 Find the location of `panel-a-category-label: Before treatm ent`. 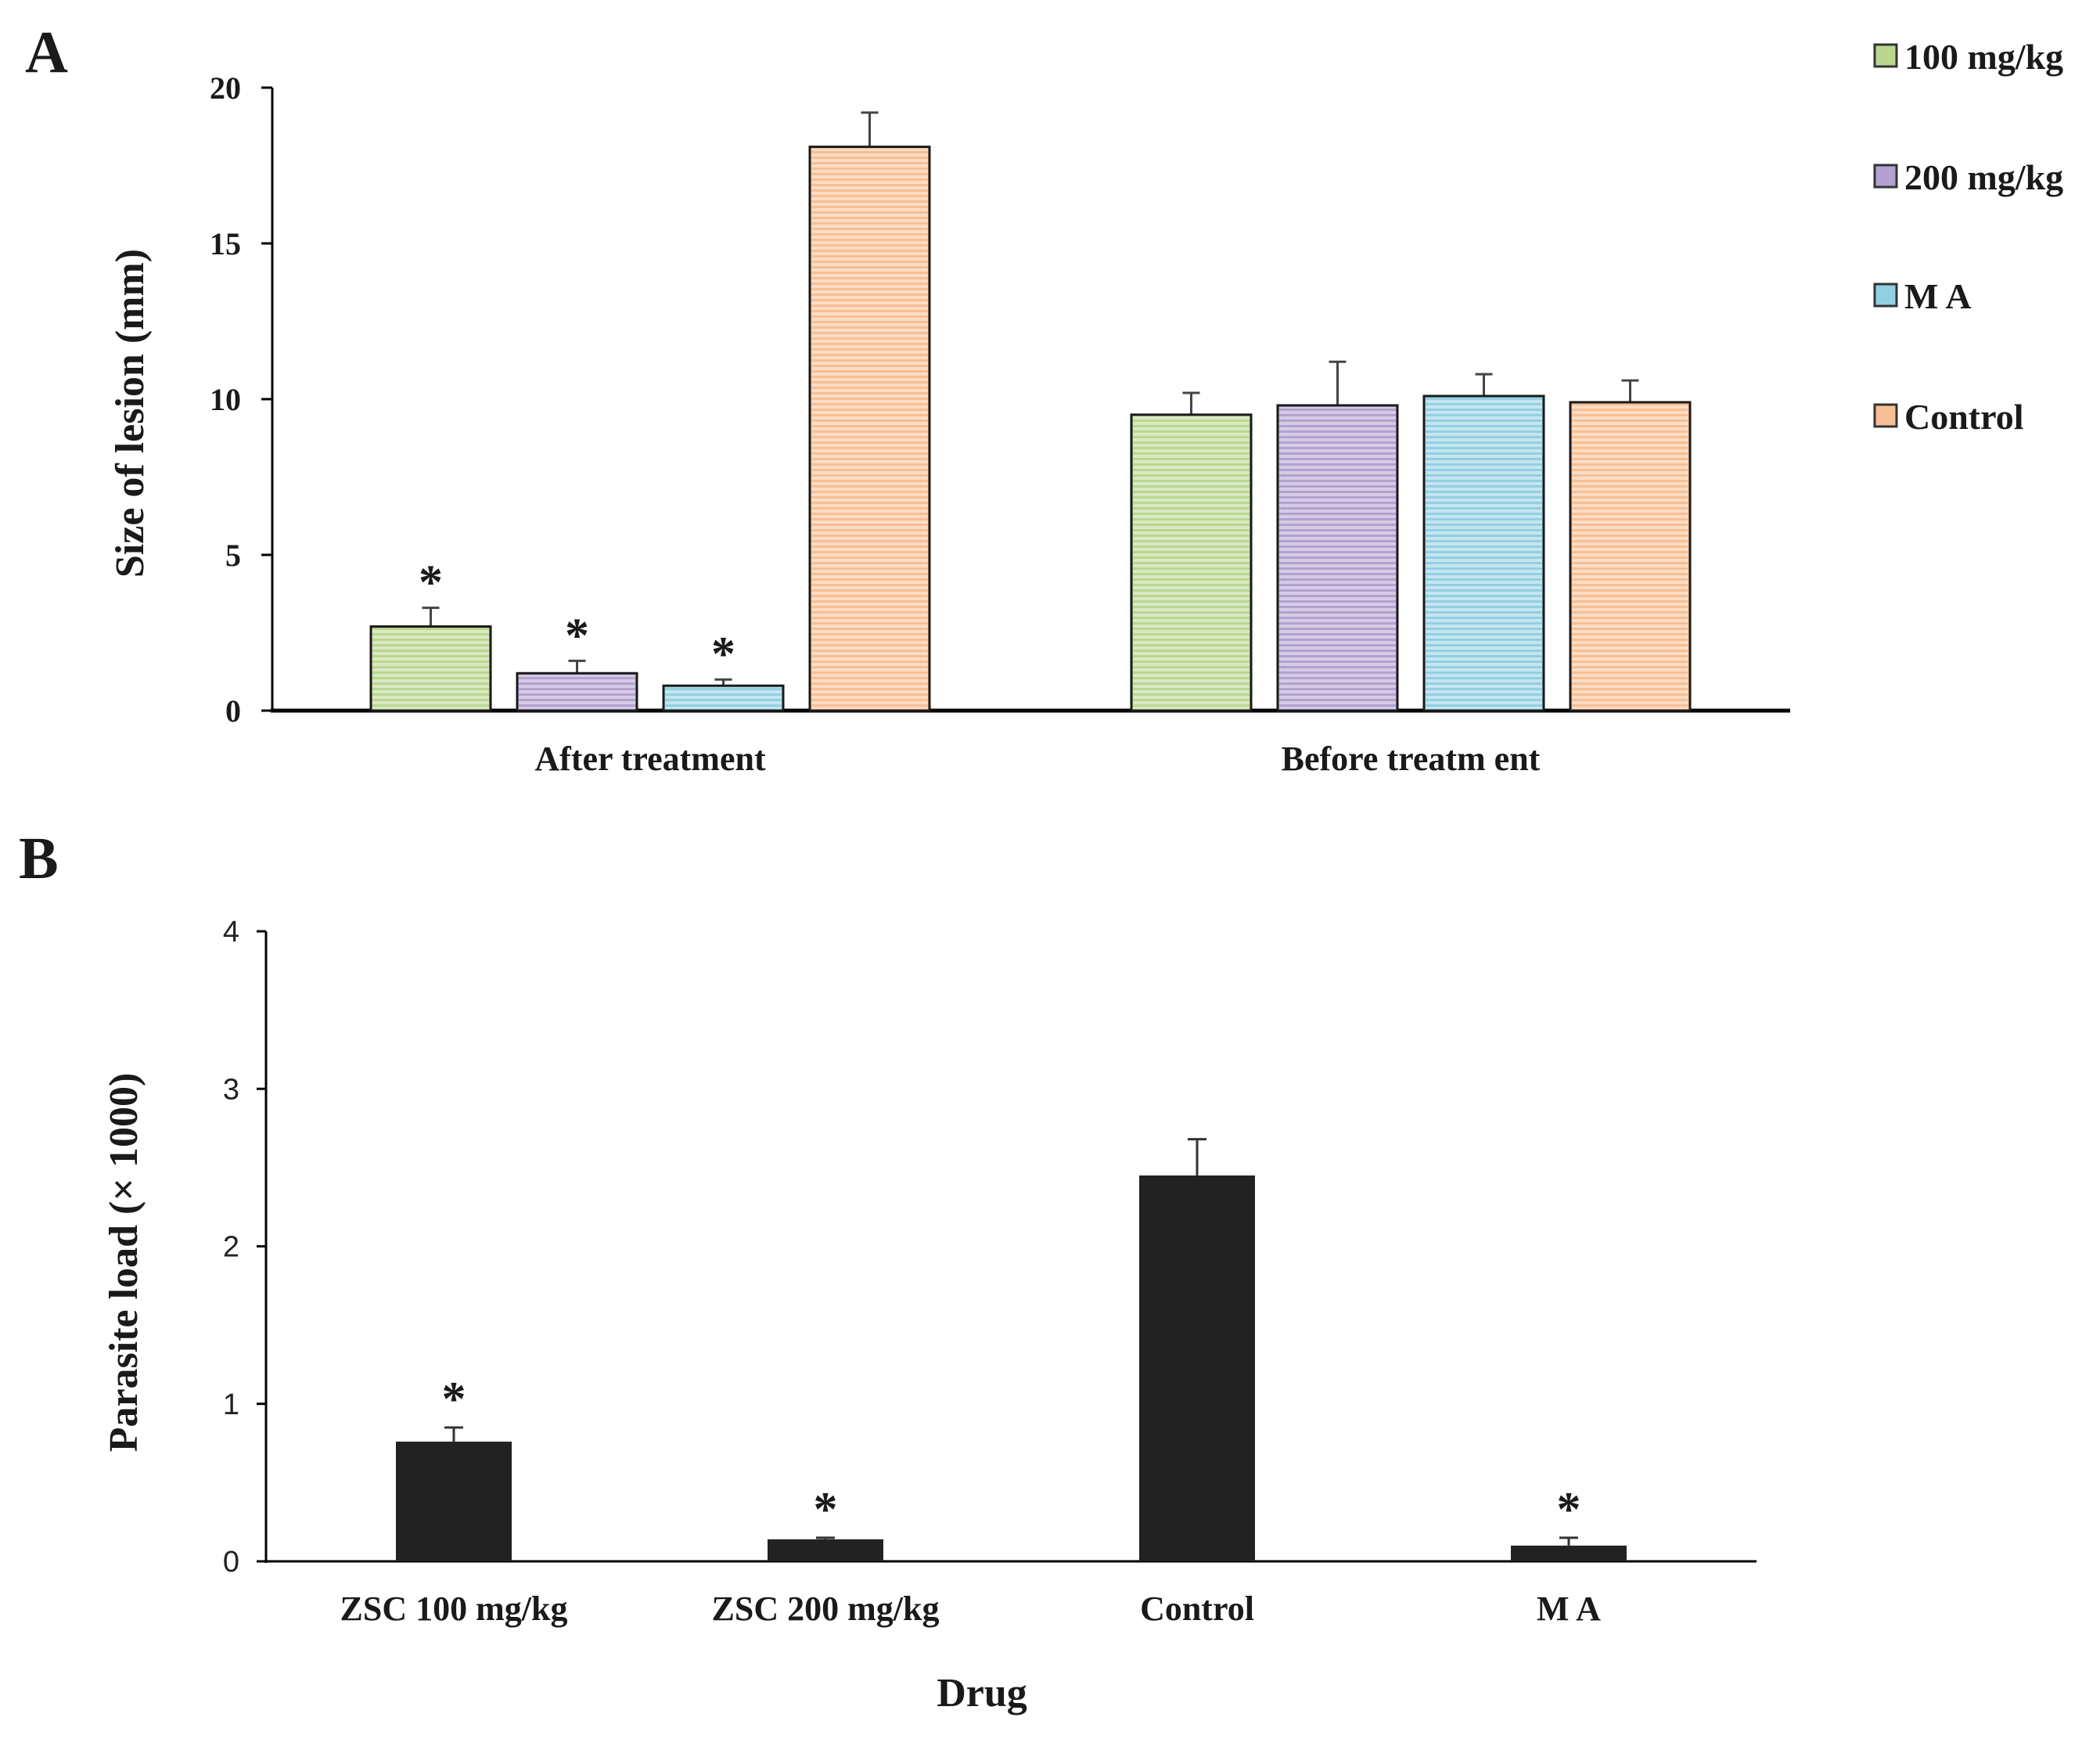

panel-a-category-label: Before treatm ent is located at coordinates (1411, 759).